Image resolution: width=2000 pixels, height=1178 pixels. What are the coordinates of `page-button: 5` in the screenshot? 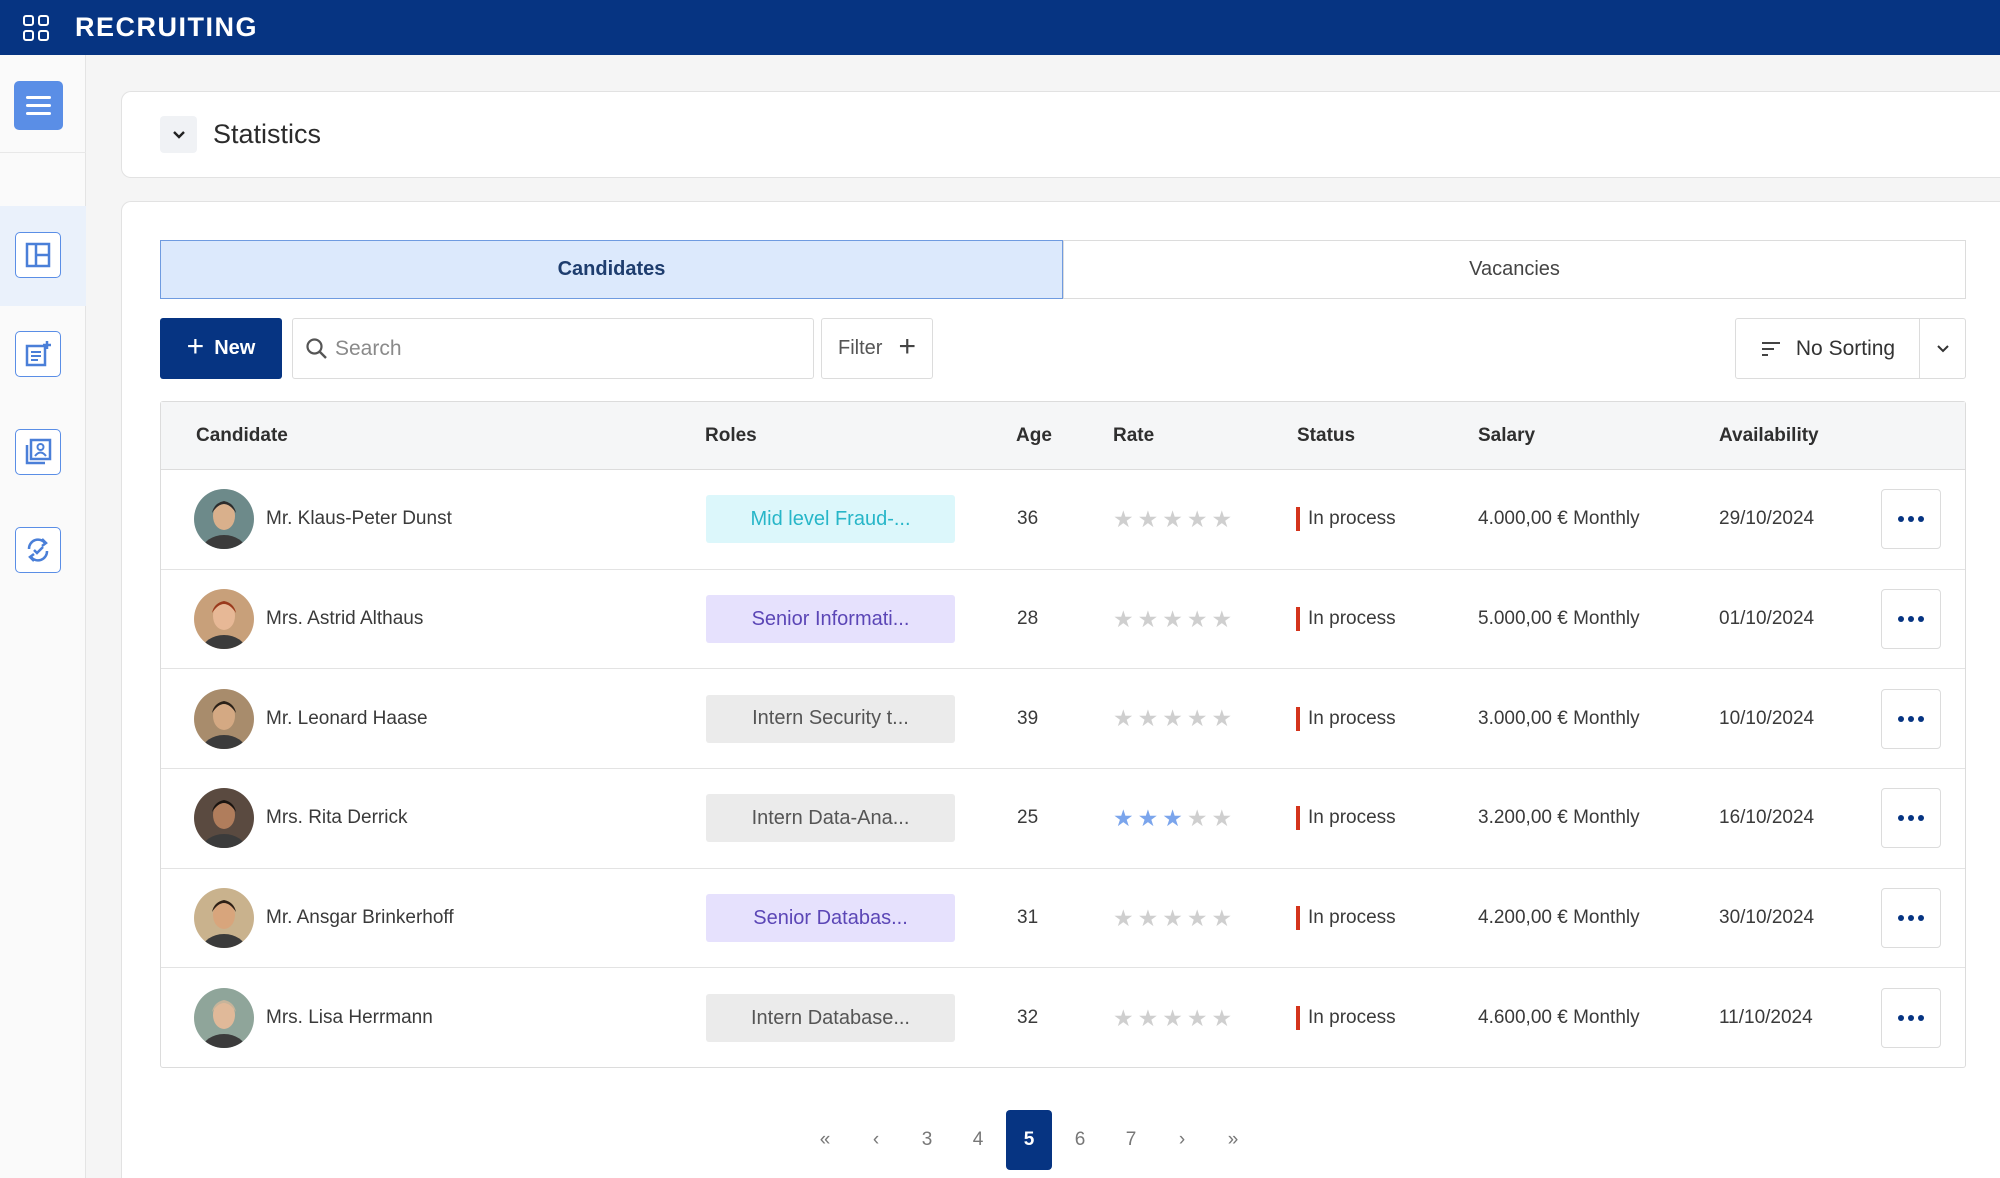 It's located at (1029, 1140).